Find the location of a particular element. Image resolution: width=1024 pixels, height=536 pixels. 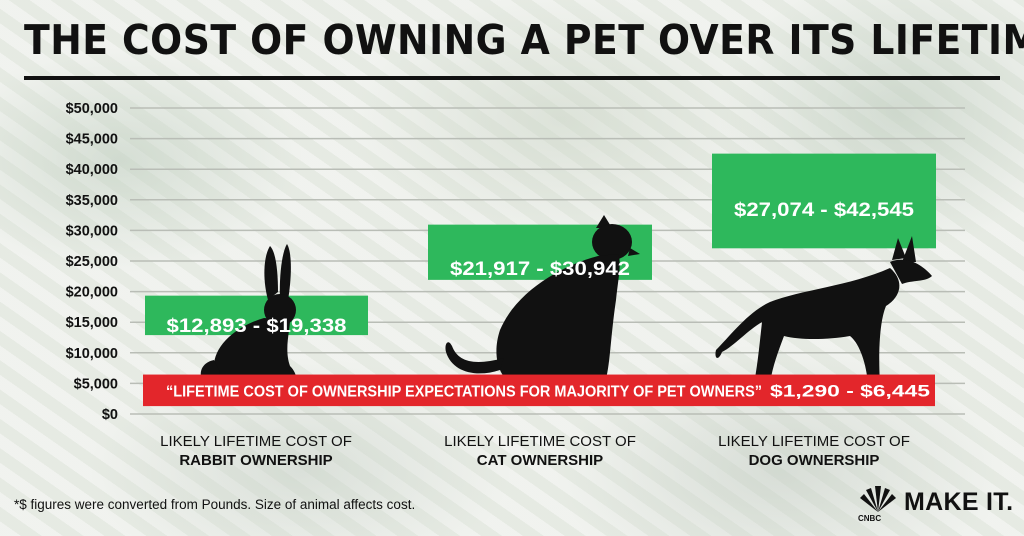

range-box is located at coordinates (824, 201).